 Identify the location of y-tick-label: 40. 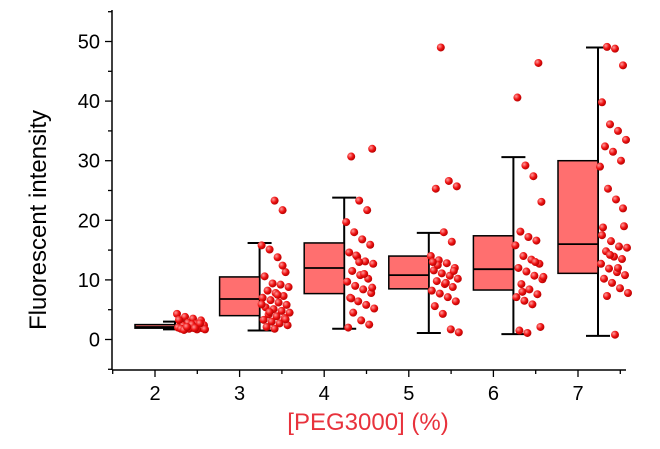
(89, 102).